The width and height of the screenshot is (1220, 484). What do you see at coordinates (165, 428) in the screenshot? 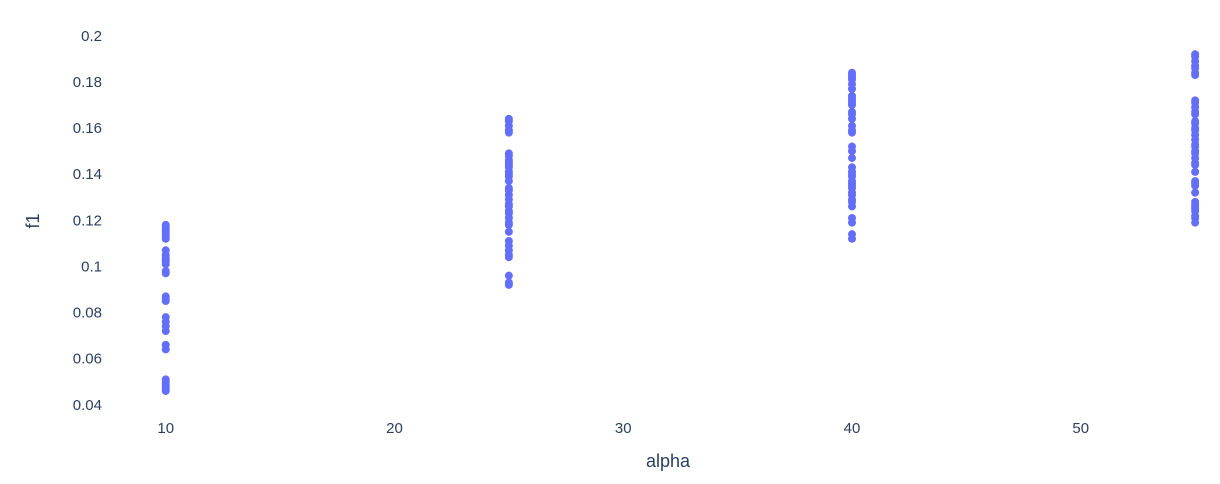
I see `x-tick-label: 10` at bounding box center [165, 428].